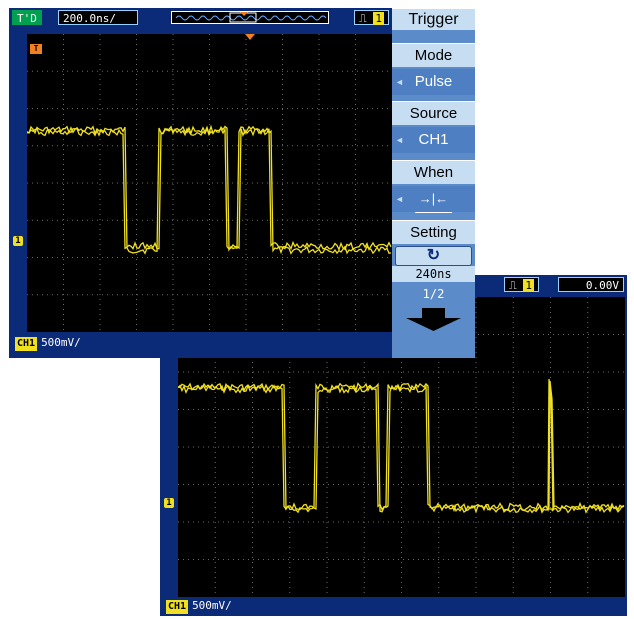 The image size is (634, 619). Describe the element at coordinates (209, 189) in the screenshot. I see `trace-ch1-b` at that location.